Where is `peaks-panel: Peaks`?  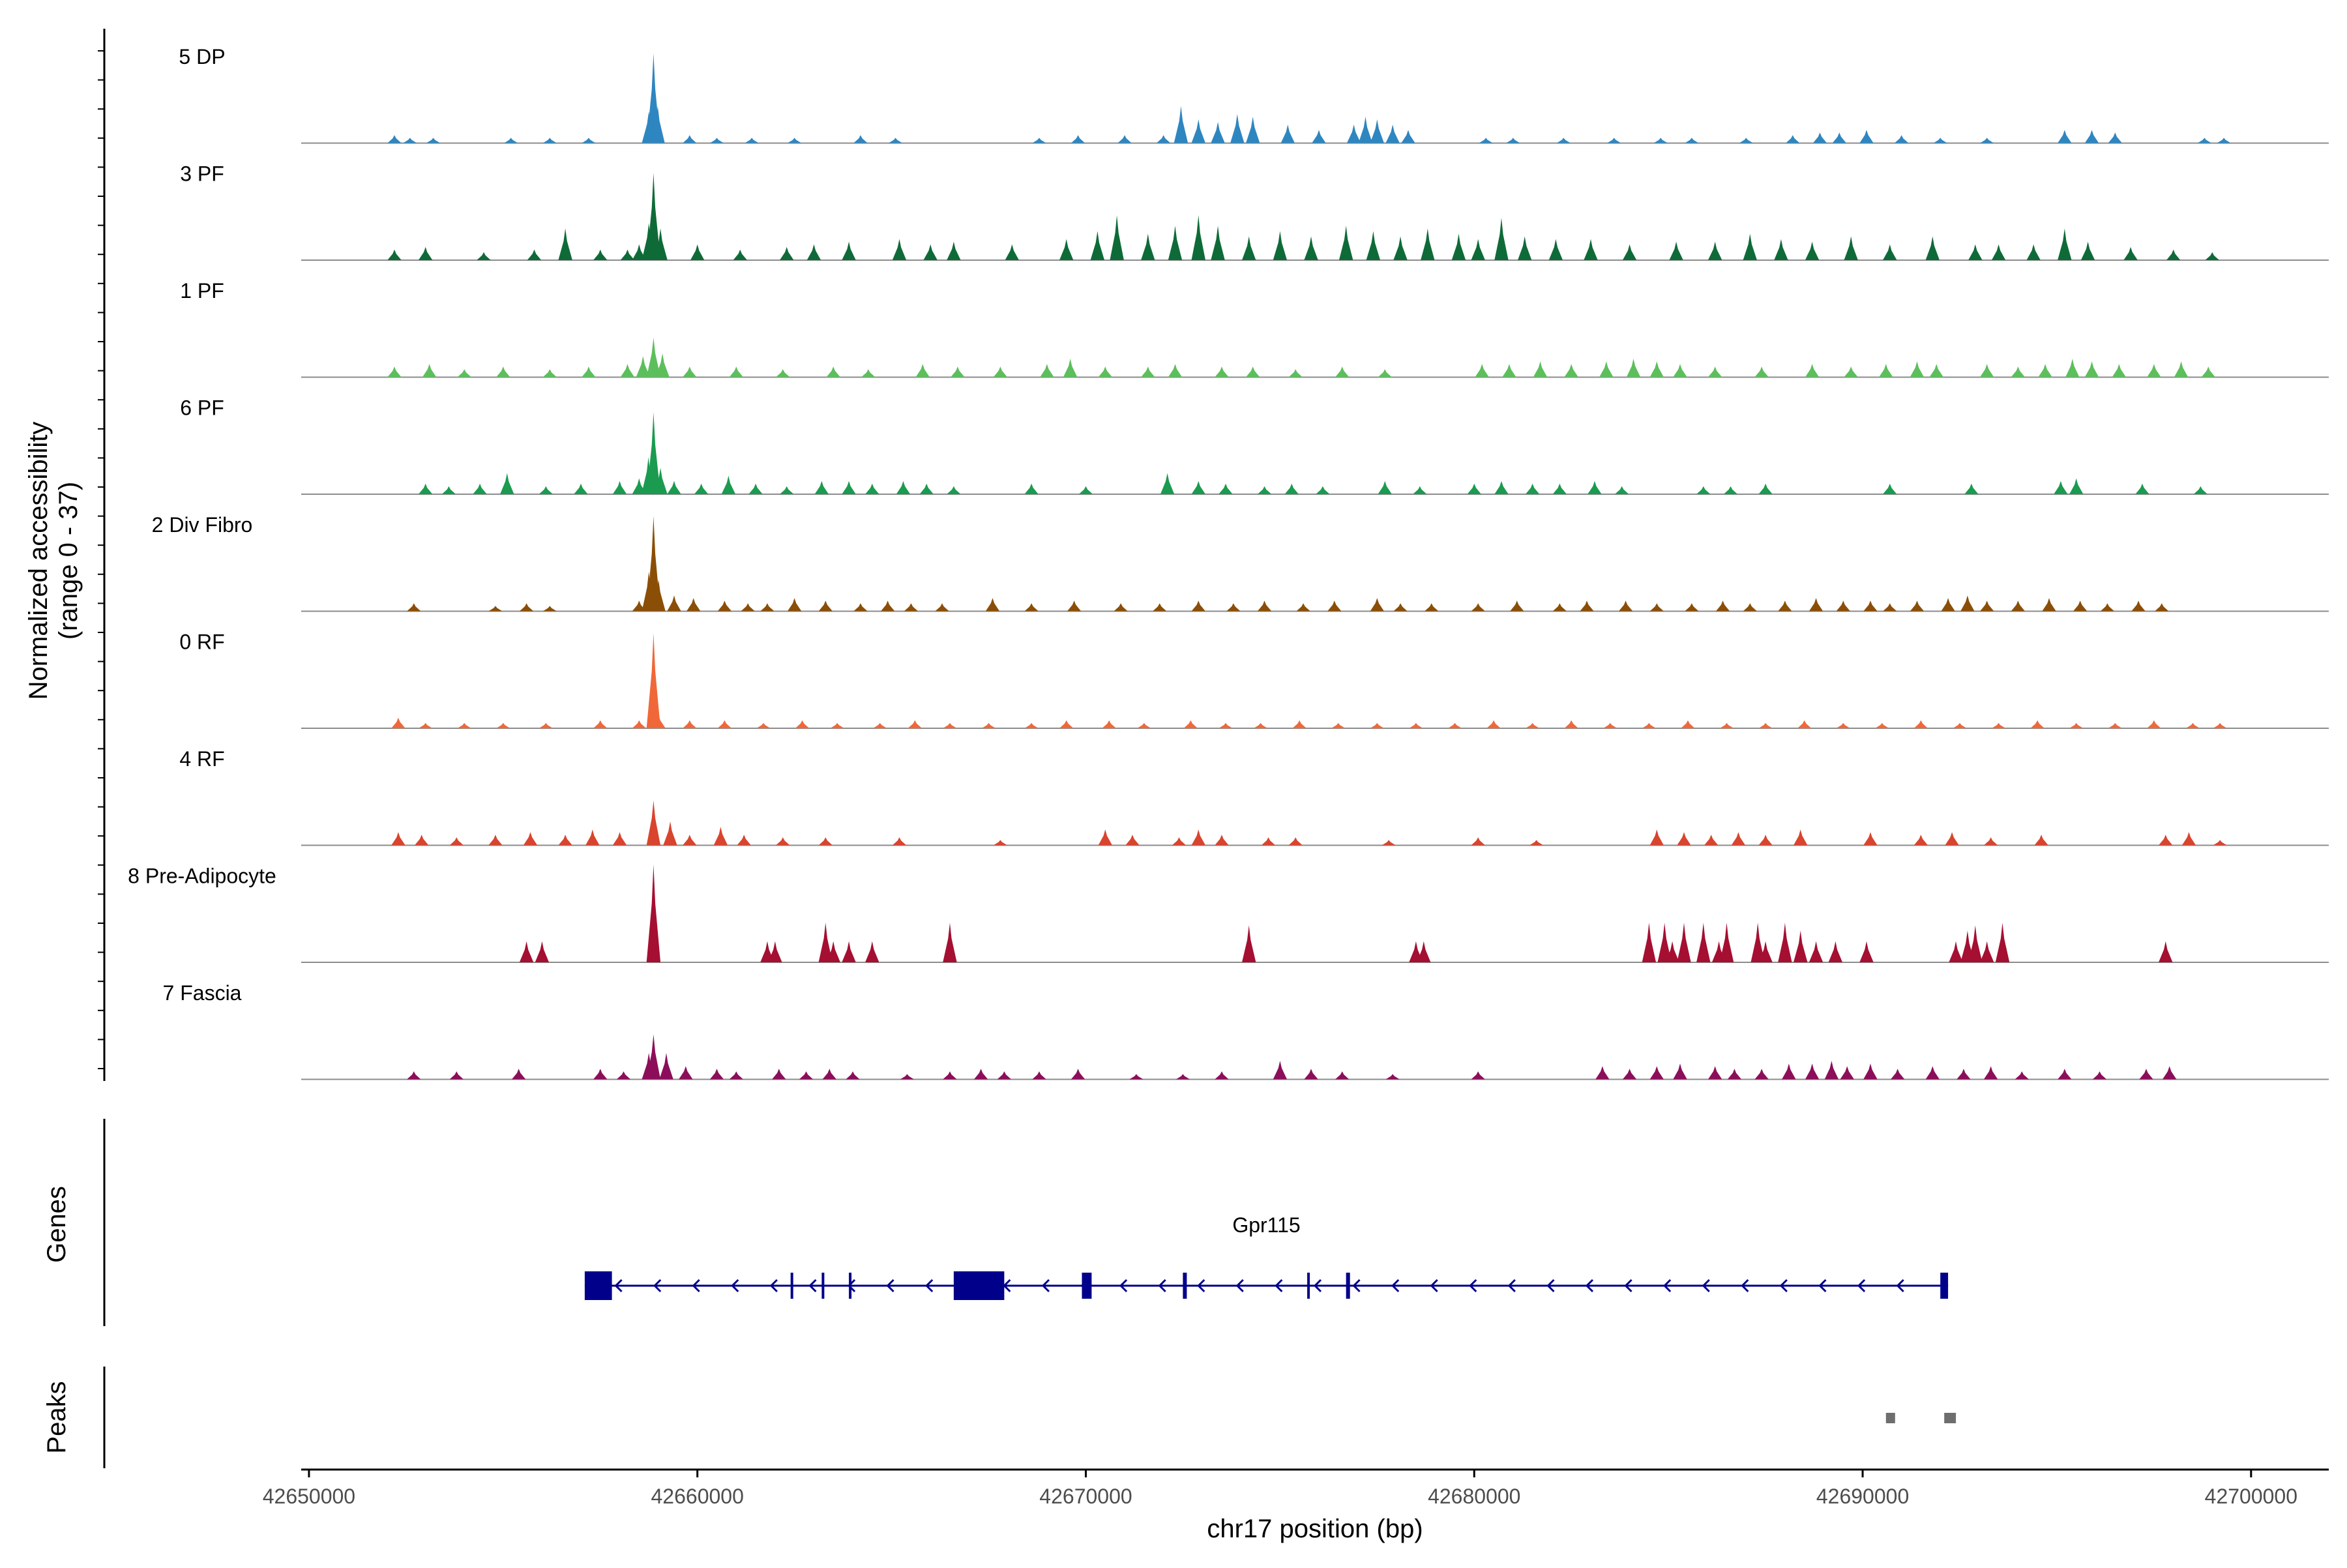
peaks-panel: Peaks is located at coordinates (999, 1418).